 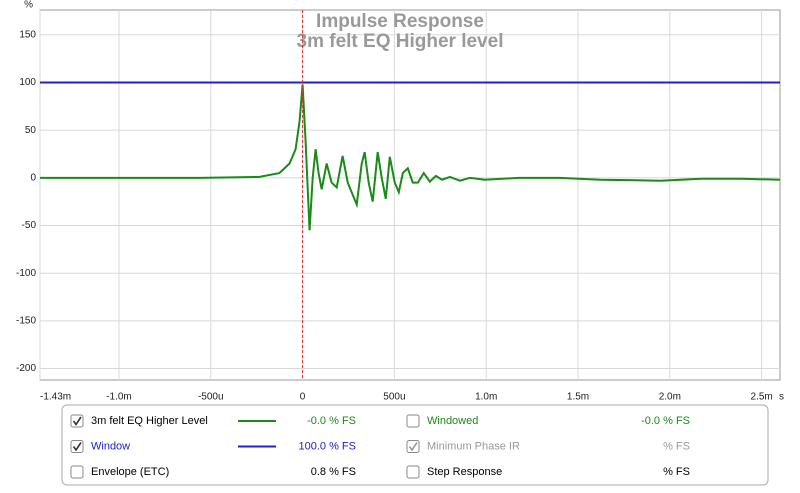 I want to click on legend-name: Step Response, so click(x=464, y=472).